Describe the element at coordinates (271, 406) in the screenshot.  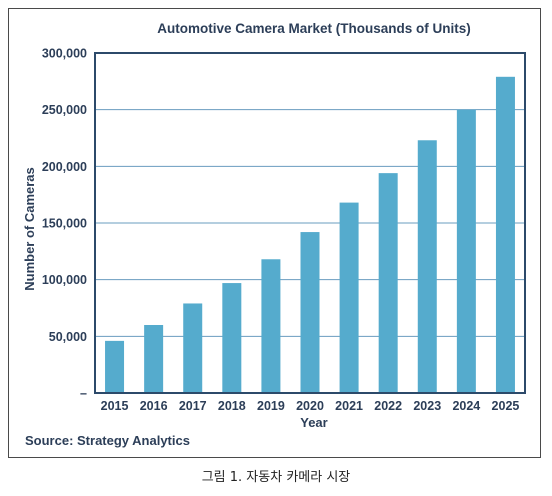
I see `x-tick-label: 2019` at that location.